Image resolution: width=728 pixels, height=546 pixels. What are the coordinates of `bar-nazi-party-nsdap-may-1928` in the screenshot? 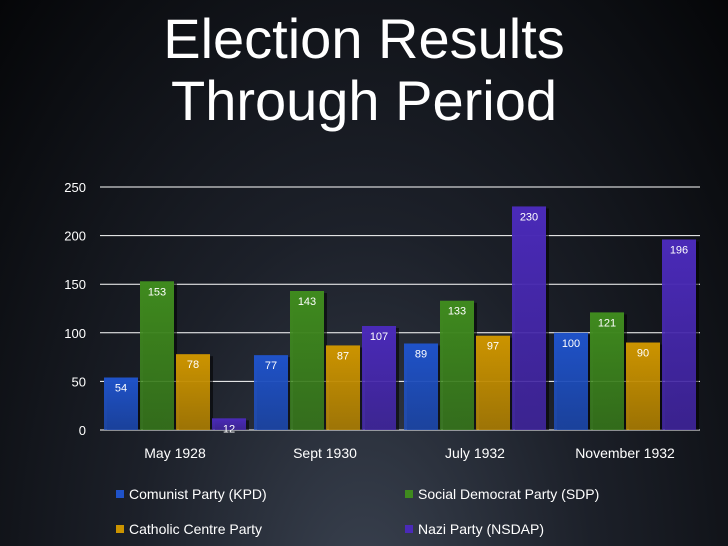 It's located at (229, 424).